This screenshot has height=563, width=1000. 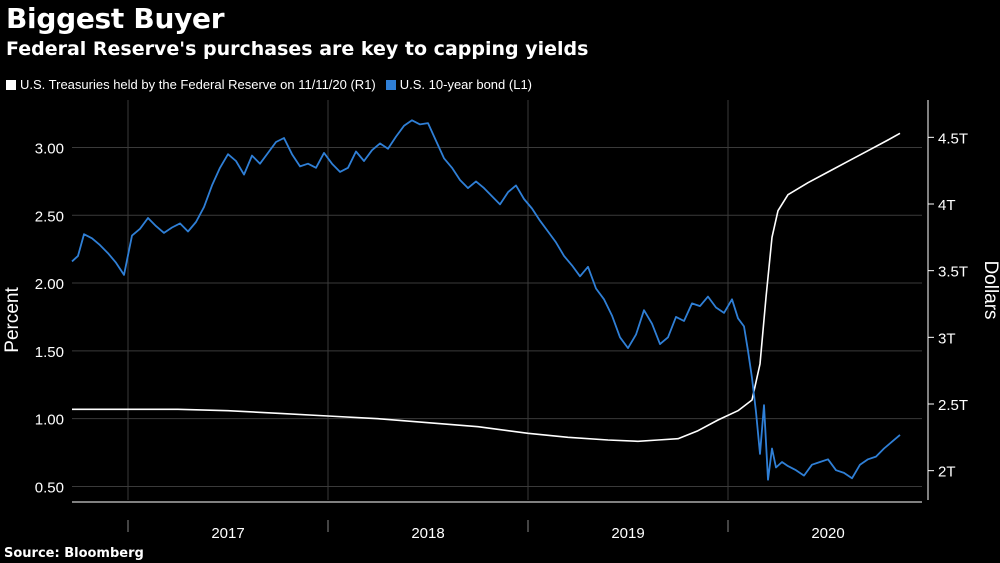 I want to click on right-tick-label: 3T, so click(x=947, y=338).